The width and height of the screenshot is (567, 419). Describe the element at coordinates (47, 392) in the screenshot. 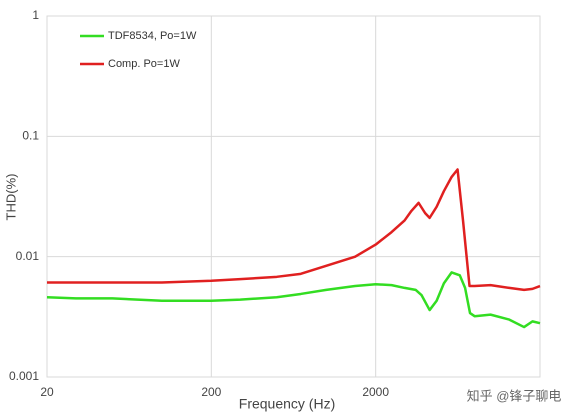

I see `x-tick-label: 20` at that location.